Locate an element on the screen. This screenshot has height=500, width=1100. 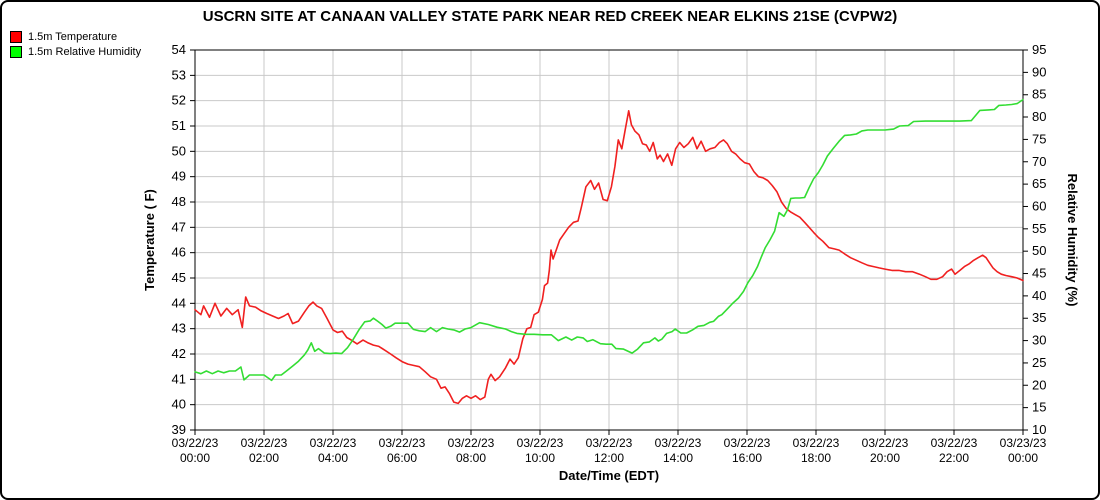
x-tick-time: 12:00 is located at coordinates (609, 458).